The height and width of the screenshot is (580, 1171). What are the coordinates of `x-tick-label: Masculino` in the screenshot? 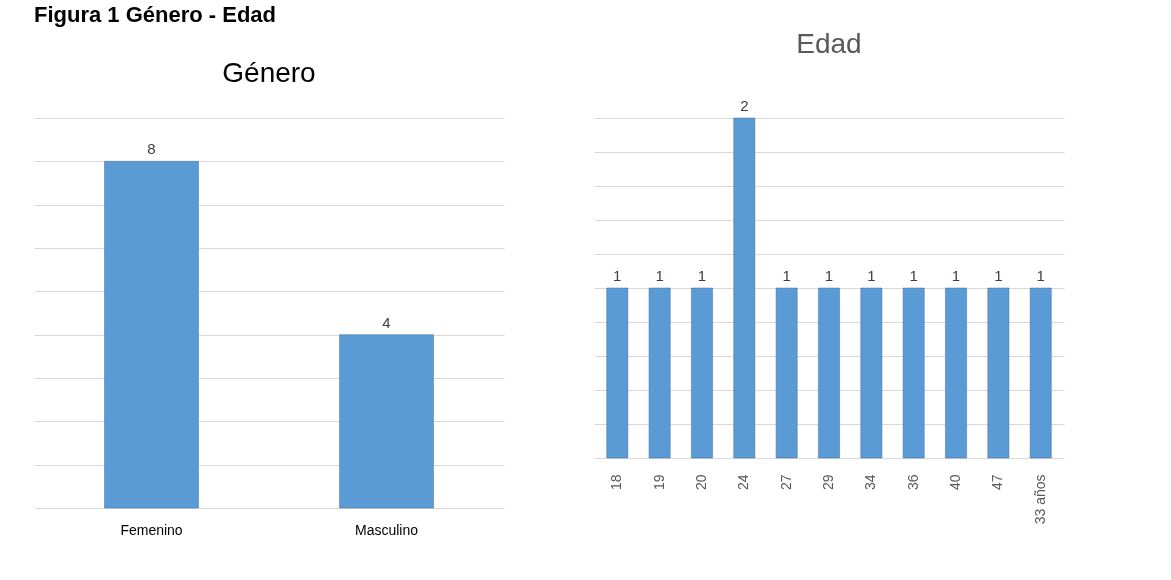 It's located at (386, 529).